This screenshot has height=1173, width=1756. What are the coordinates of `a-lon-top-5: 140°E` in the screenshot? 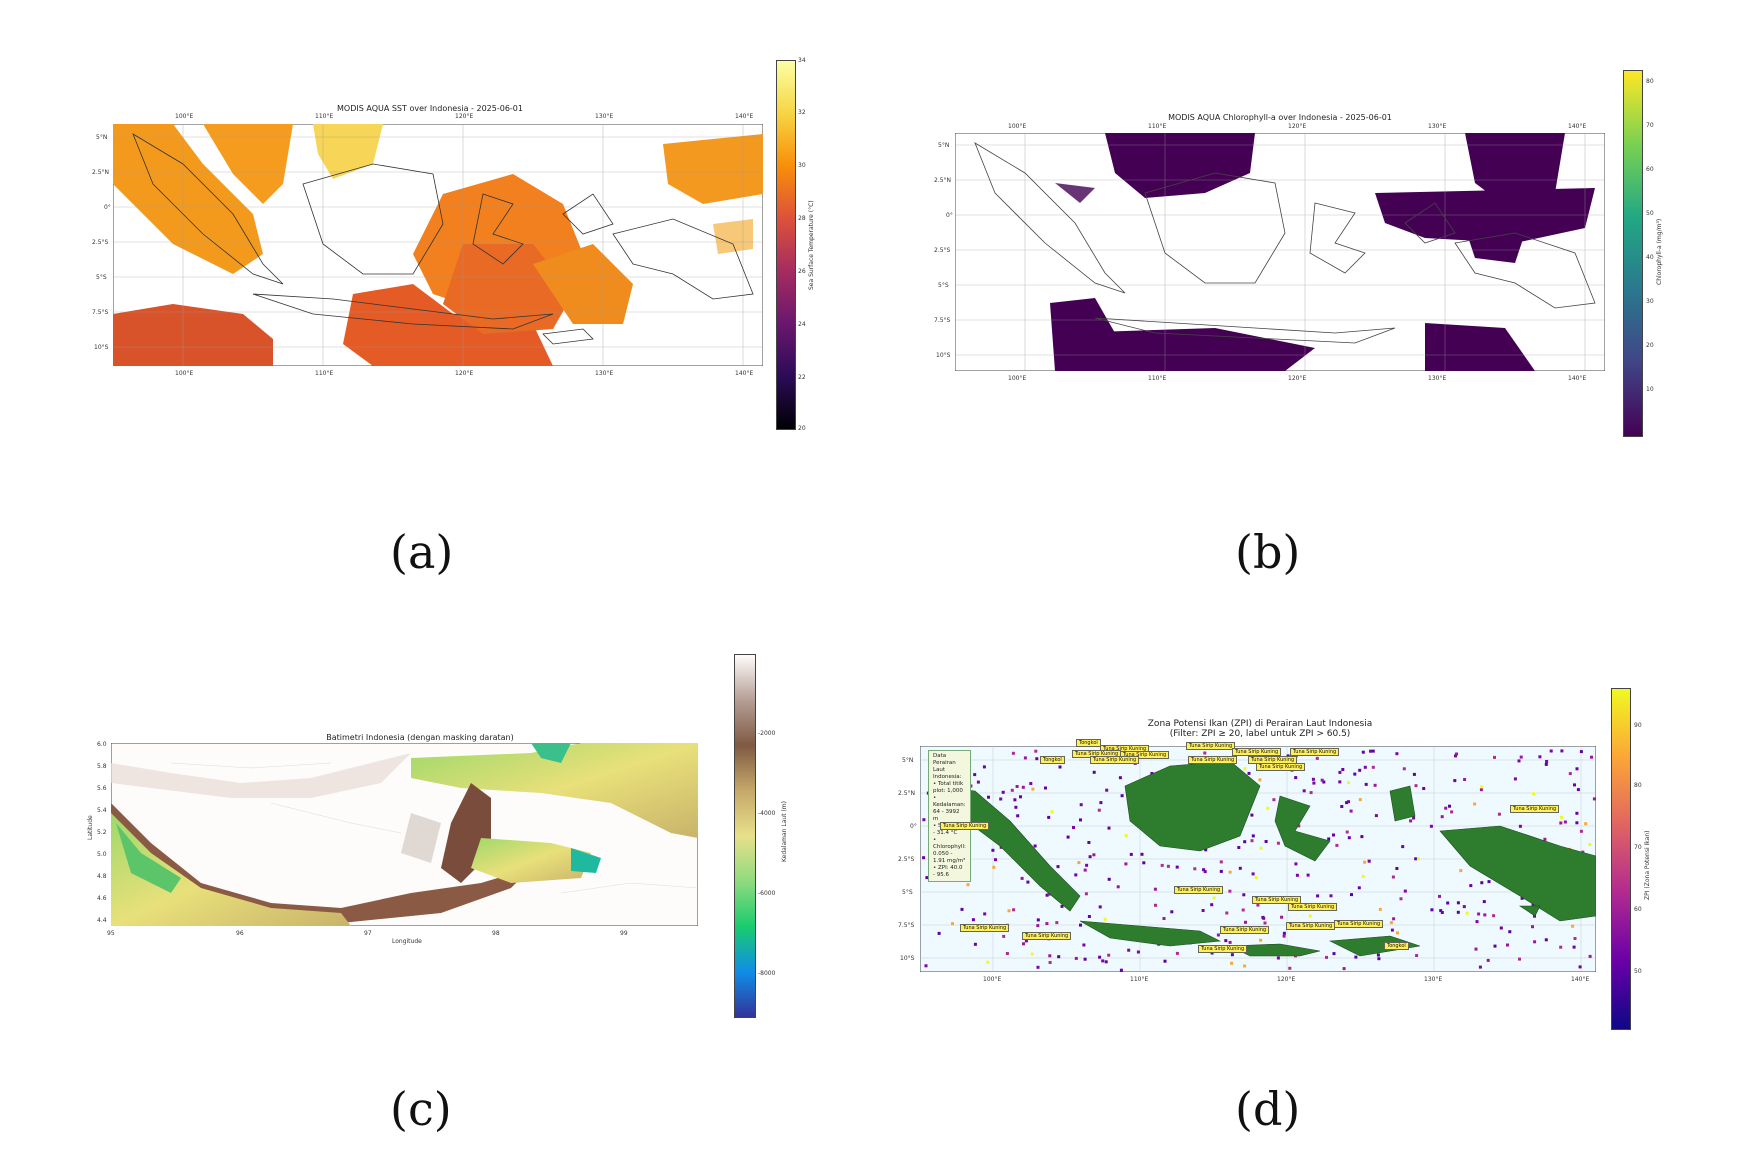 It's located at (744, 116).